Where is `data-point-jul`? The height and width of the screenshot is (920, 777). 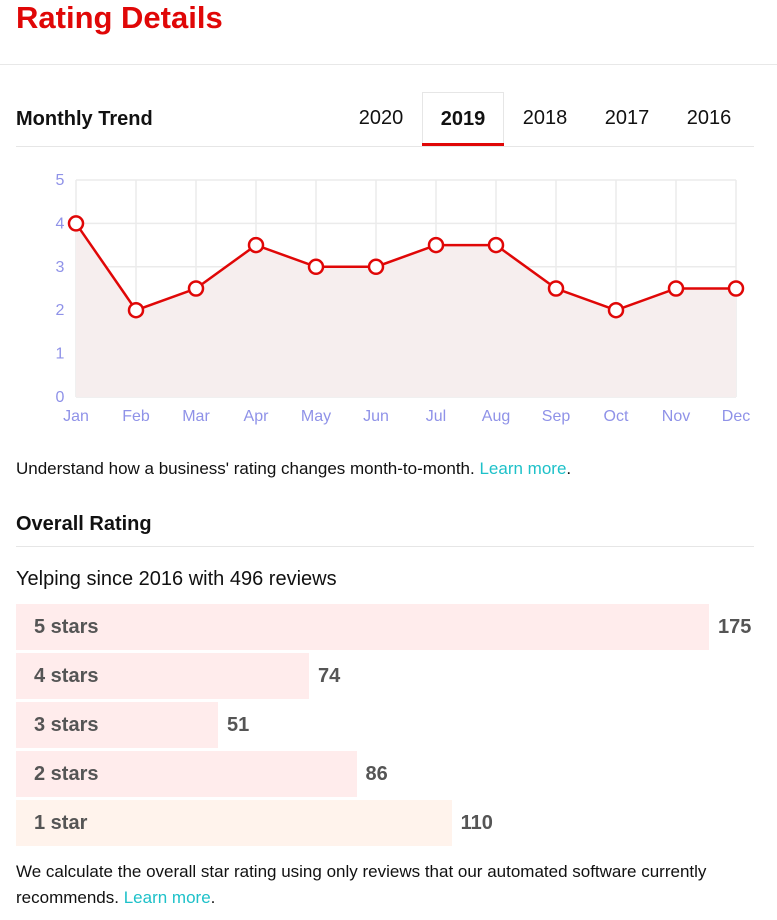 data-point-jul is located at coordinates (436, 245).